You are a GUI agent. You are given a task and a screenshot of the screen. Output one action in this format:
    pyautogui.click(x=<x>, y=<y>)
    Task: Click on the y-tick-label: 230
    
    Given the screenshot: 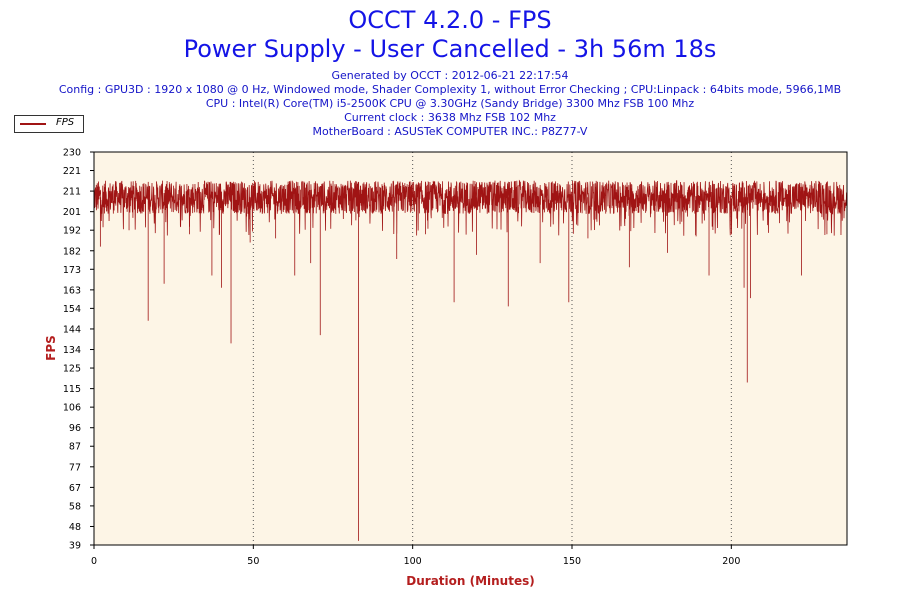 What is the action you would take?
    pyautogui.click(x=72, y=153)
    